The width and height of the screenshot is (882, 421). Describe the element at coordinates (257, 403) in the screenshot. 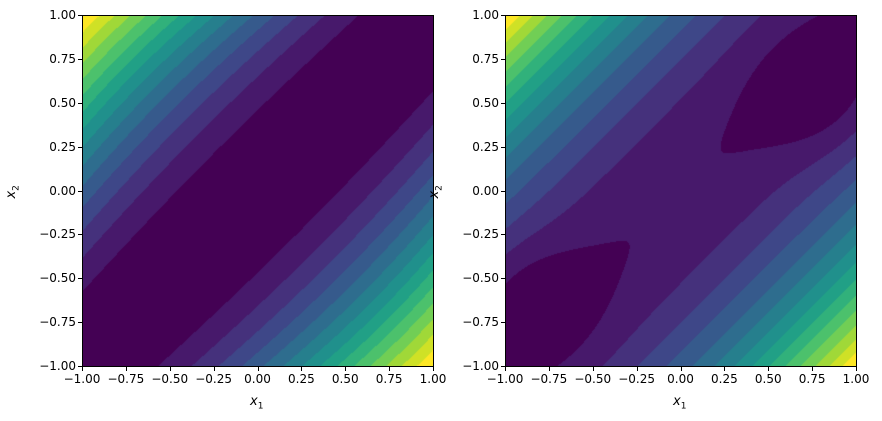

I see `left-xlabel: x1` at that location.